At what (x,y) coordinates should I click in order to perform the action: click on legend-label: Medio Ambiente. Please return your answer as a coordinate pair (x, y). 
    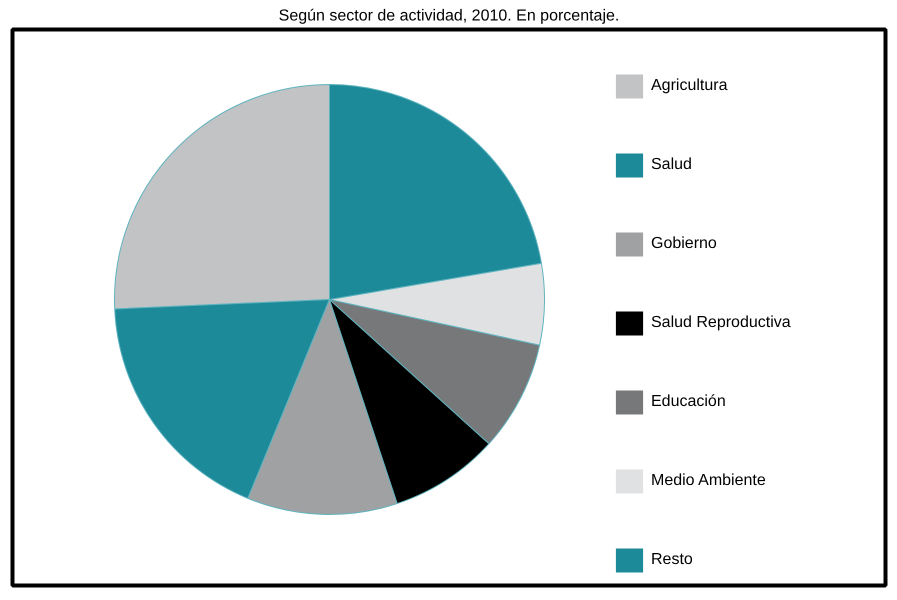
    Looking at the image, I should click on (708, 481).